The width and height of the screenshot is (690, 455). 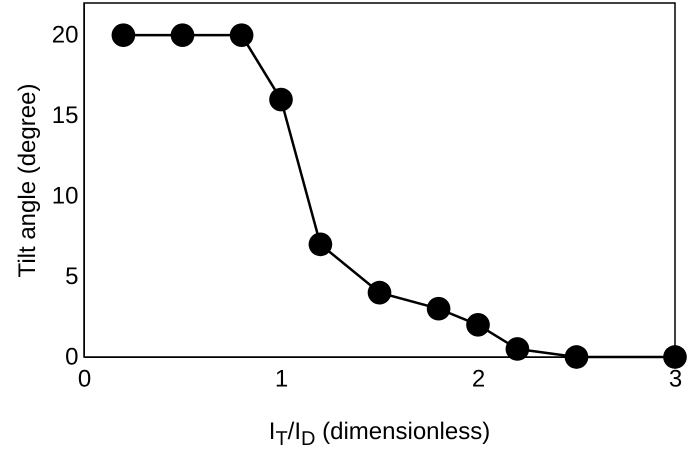 What do you see at coordinates (71, 357) in the screenshot?
I see `y-tick-label: 0` at bounding box center [71, 357].